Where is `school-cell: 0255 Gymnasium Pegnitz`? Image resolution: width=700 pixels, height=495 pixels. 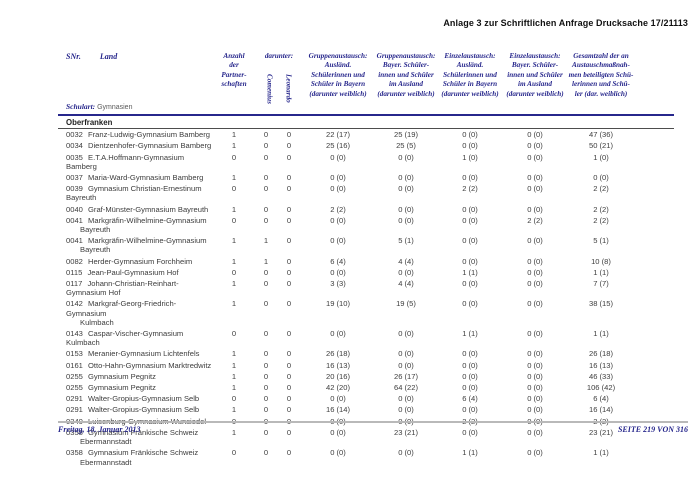 school-cell: 0255 Gymnasium Pegnitz is located at coordinates (135, 376).